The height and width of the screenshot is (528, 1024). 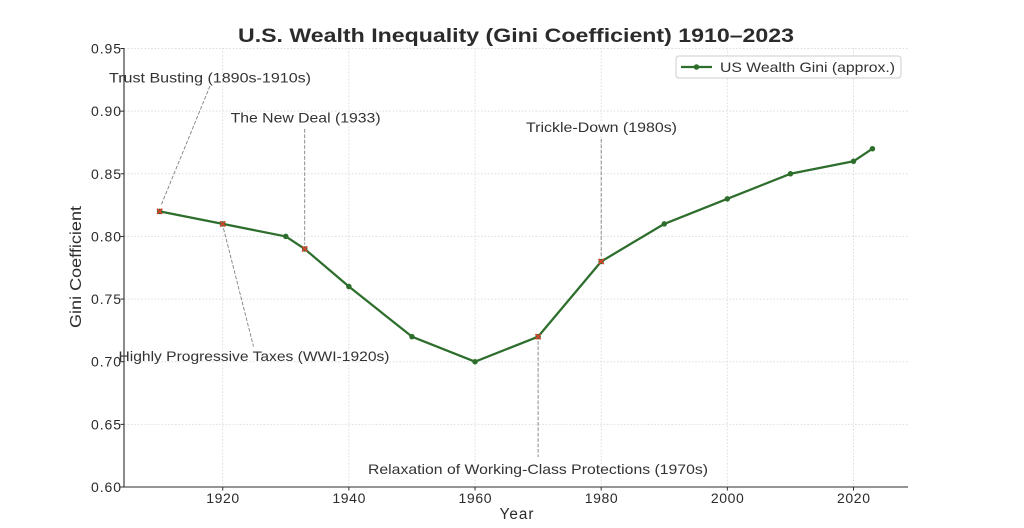 What do you see at coordinates (106, 362) in the screenshot?
I see `svg-text: 0.70` at bounding box center [106, 362].